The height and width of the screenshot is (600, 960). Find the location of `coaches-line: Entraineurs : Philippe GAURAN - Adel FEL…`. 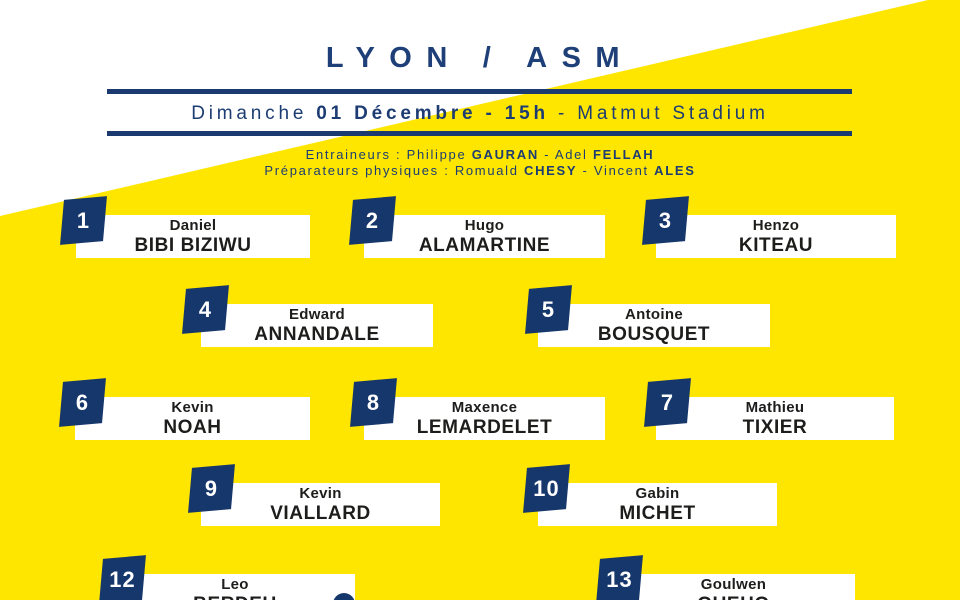

coaches-line: Entraineurs : Philippe GAURAN - Adel FEL… is located at coordinates (480, 155).